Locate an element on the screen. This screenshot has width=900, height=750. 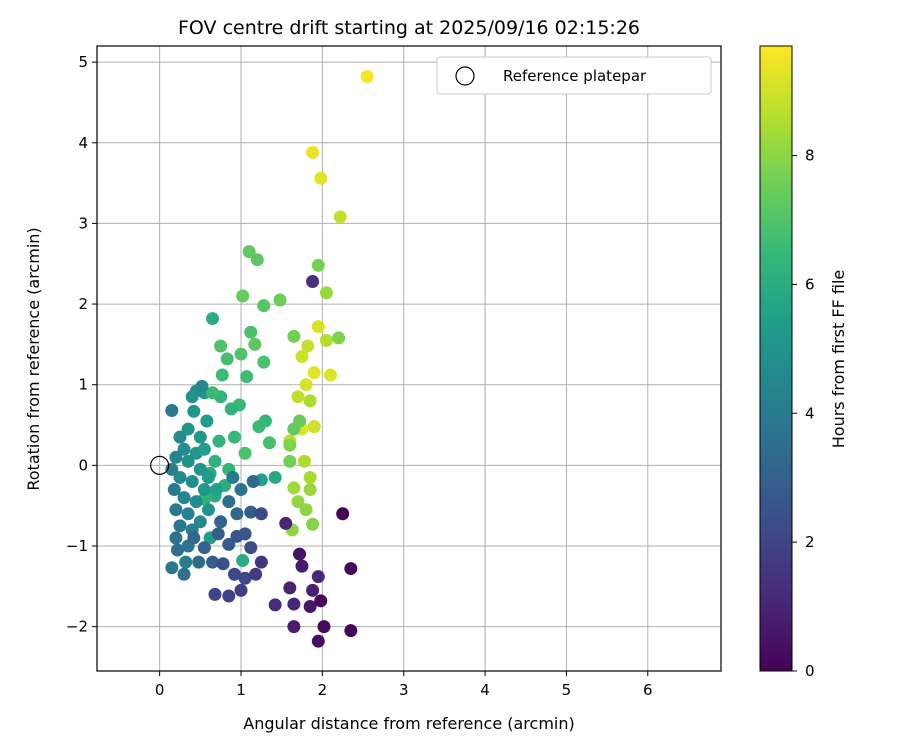
x-tick-label: 1 is located at coordinates (241, 690).